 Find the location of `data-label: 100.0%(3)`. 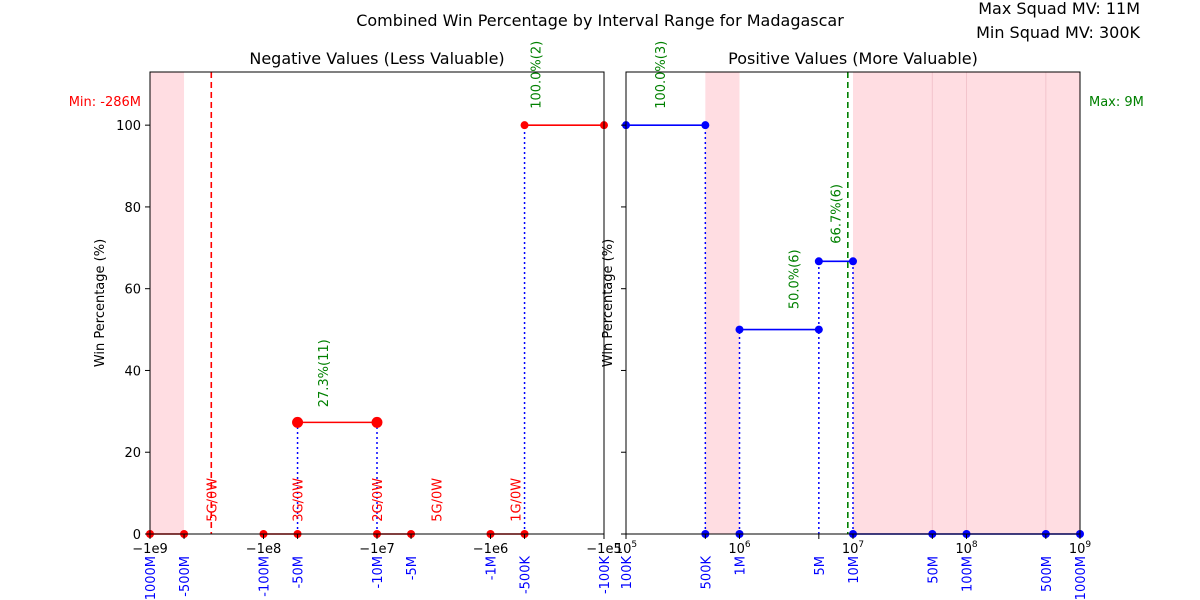

data-label: 100.0%(3) is located at coordinates (661, 75).